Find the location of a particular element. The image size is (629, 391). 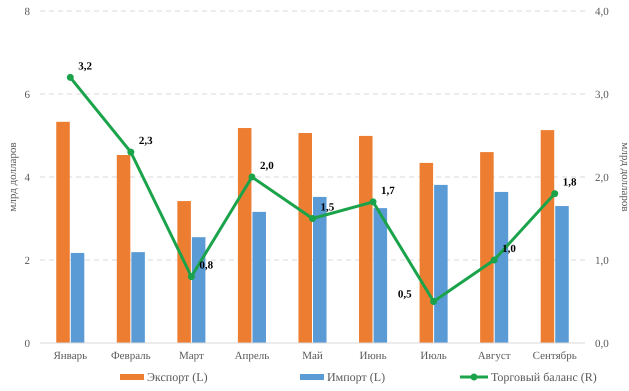

y-tick-label: 4 is located at coordinates (27, 178).